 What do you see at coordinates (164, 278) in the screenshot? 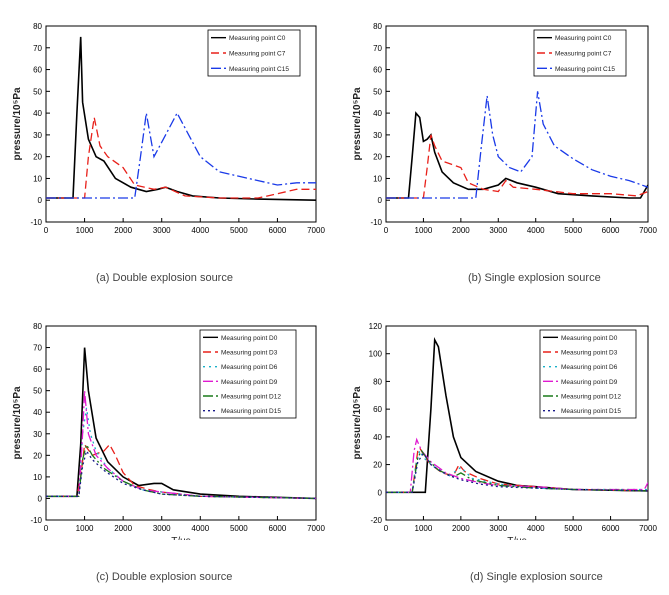
I see `caption-a: (a) Double explosion source` at bounding box center [164, 278].